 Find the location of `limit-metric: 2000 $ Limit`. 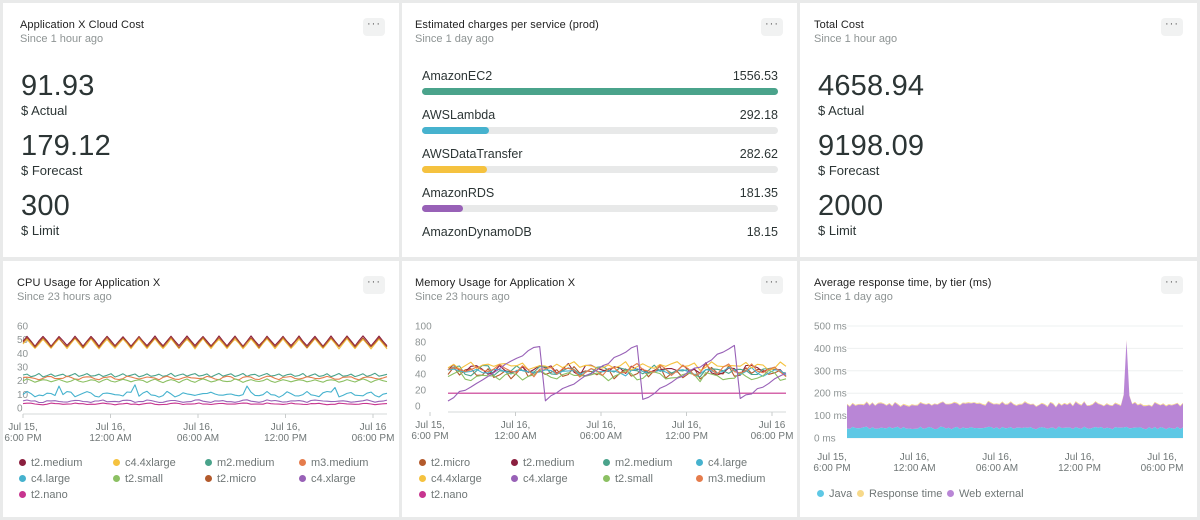

limit-metric: 2000 $ Limit is located at coordinates (850, 214).